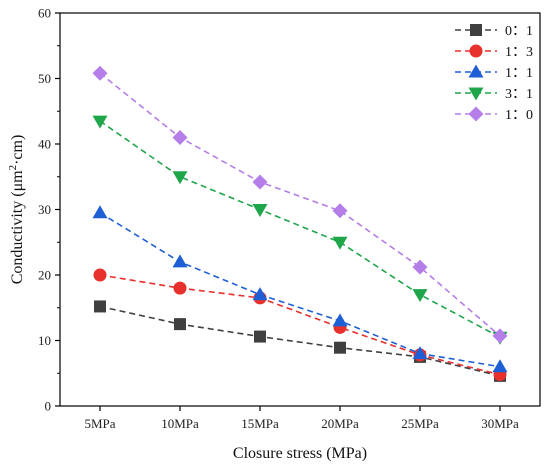 This screenshot has width=550, height=470. Describe the element at coordinates (519, 52) in the screenshot. I see `legend-label: 1：3` at that location.